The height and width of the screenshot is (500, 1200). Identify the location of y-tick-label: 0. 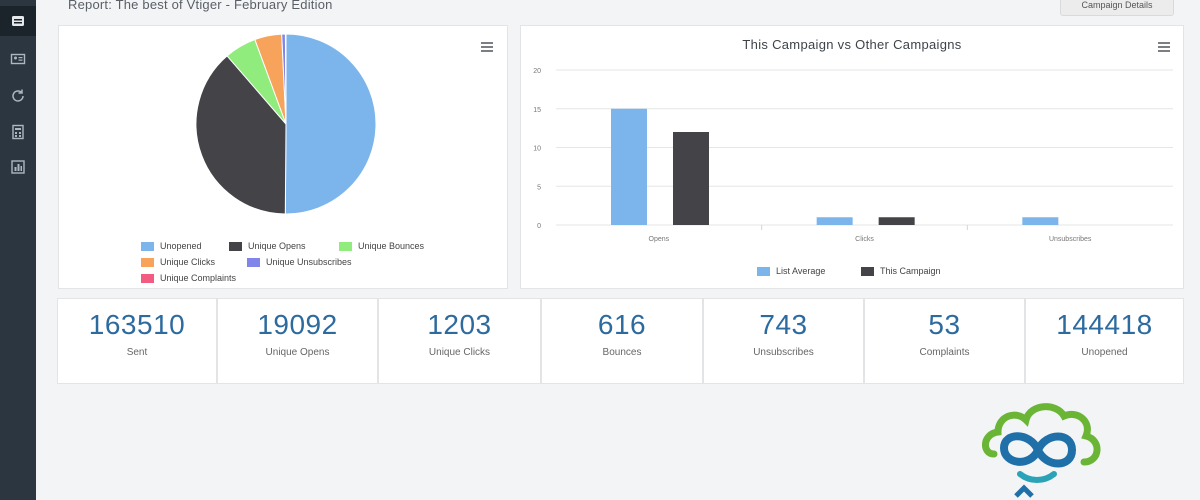
(539, 226).